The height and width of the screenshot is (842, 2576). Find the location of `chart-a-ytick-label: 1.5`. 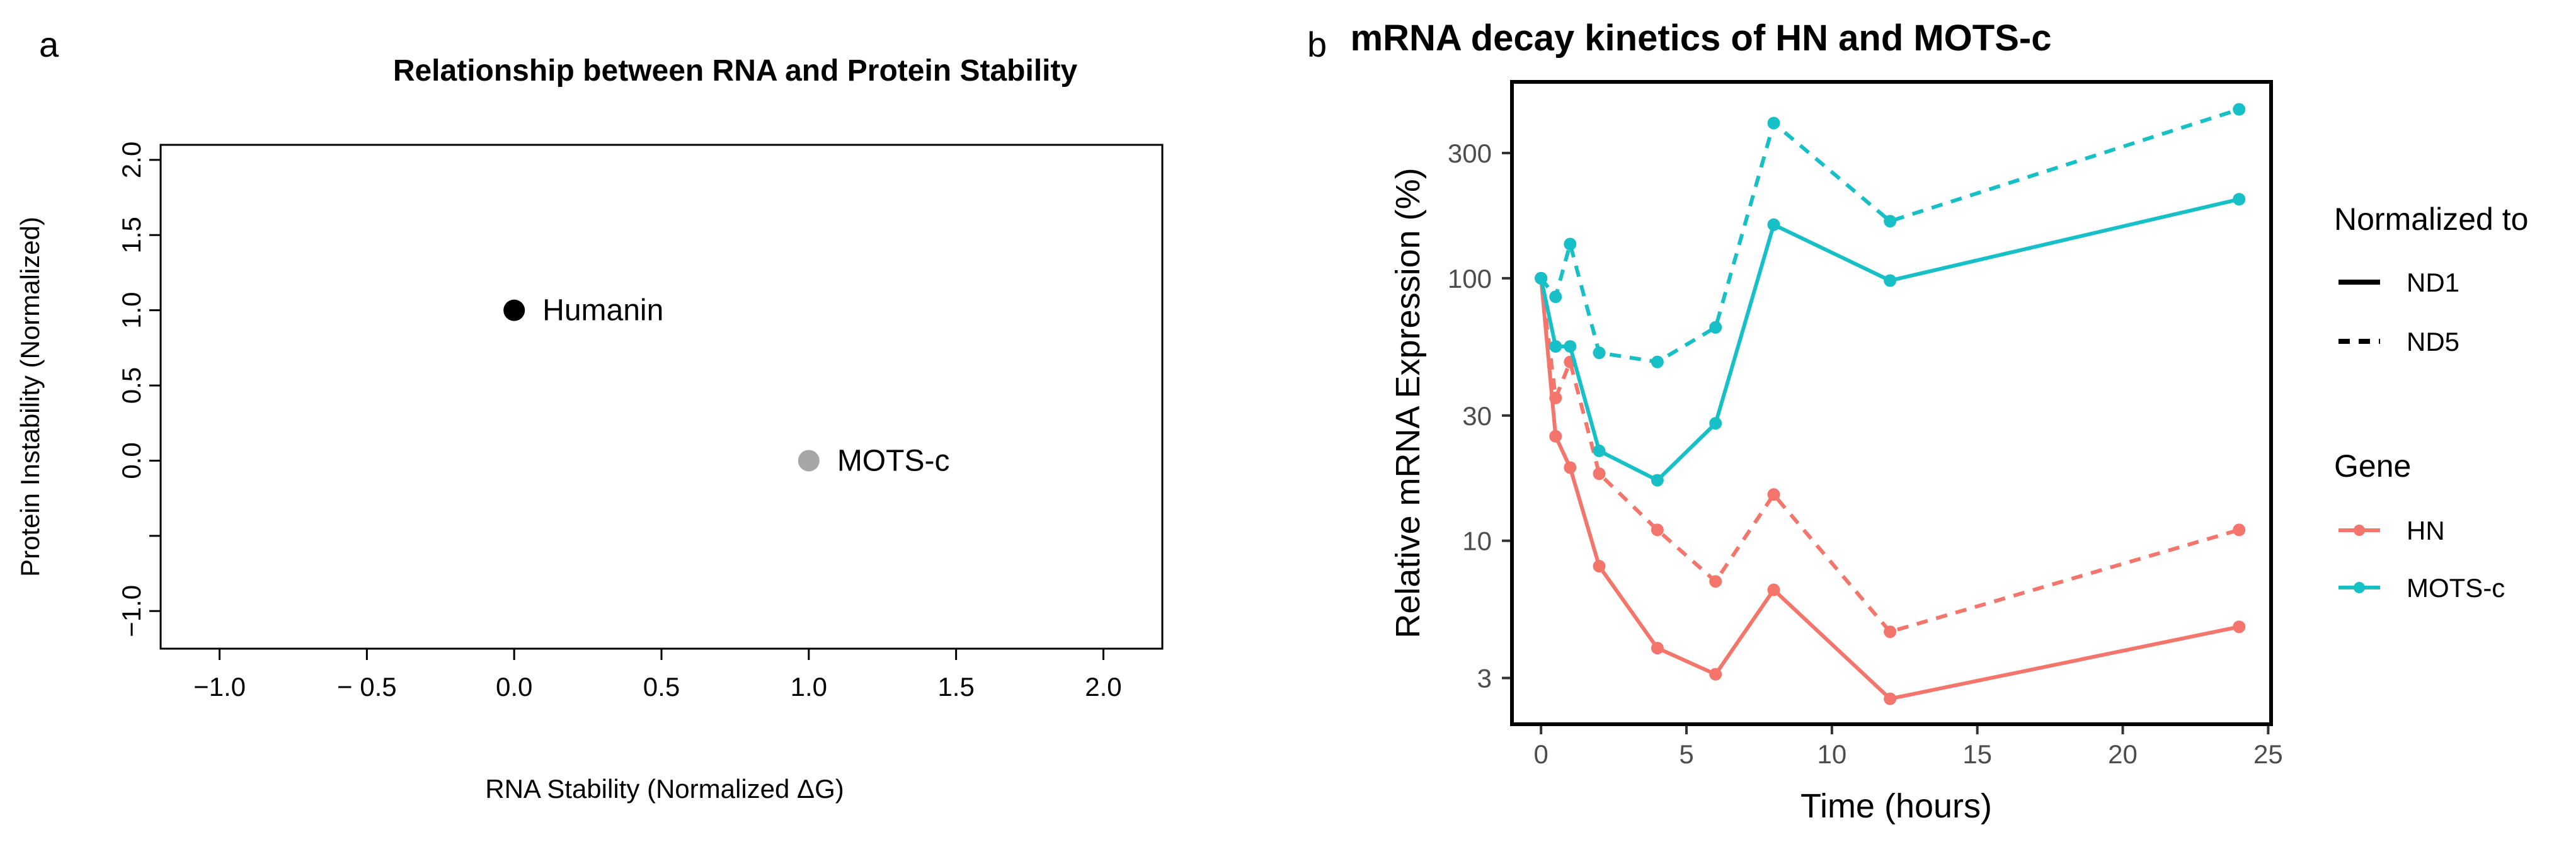

chart-a-ytick-label: 1.5 is located at coordinates (131, 235).